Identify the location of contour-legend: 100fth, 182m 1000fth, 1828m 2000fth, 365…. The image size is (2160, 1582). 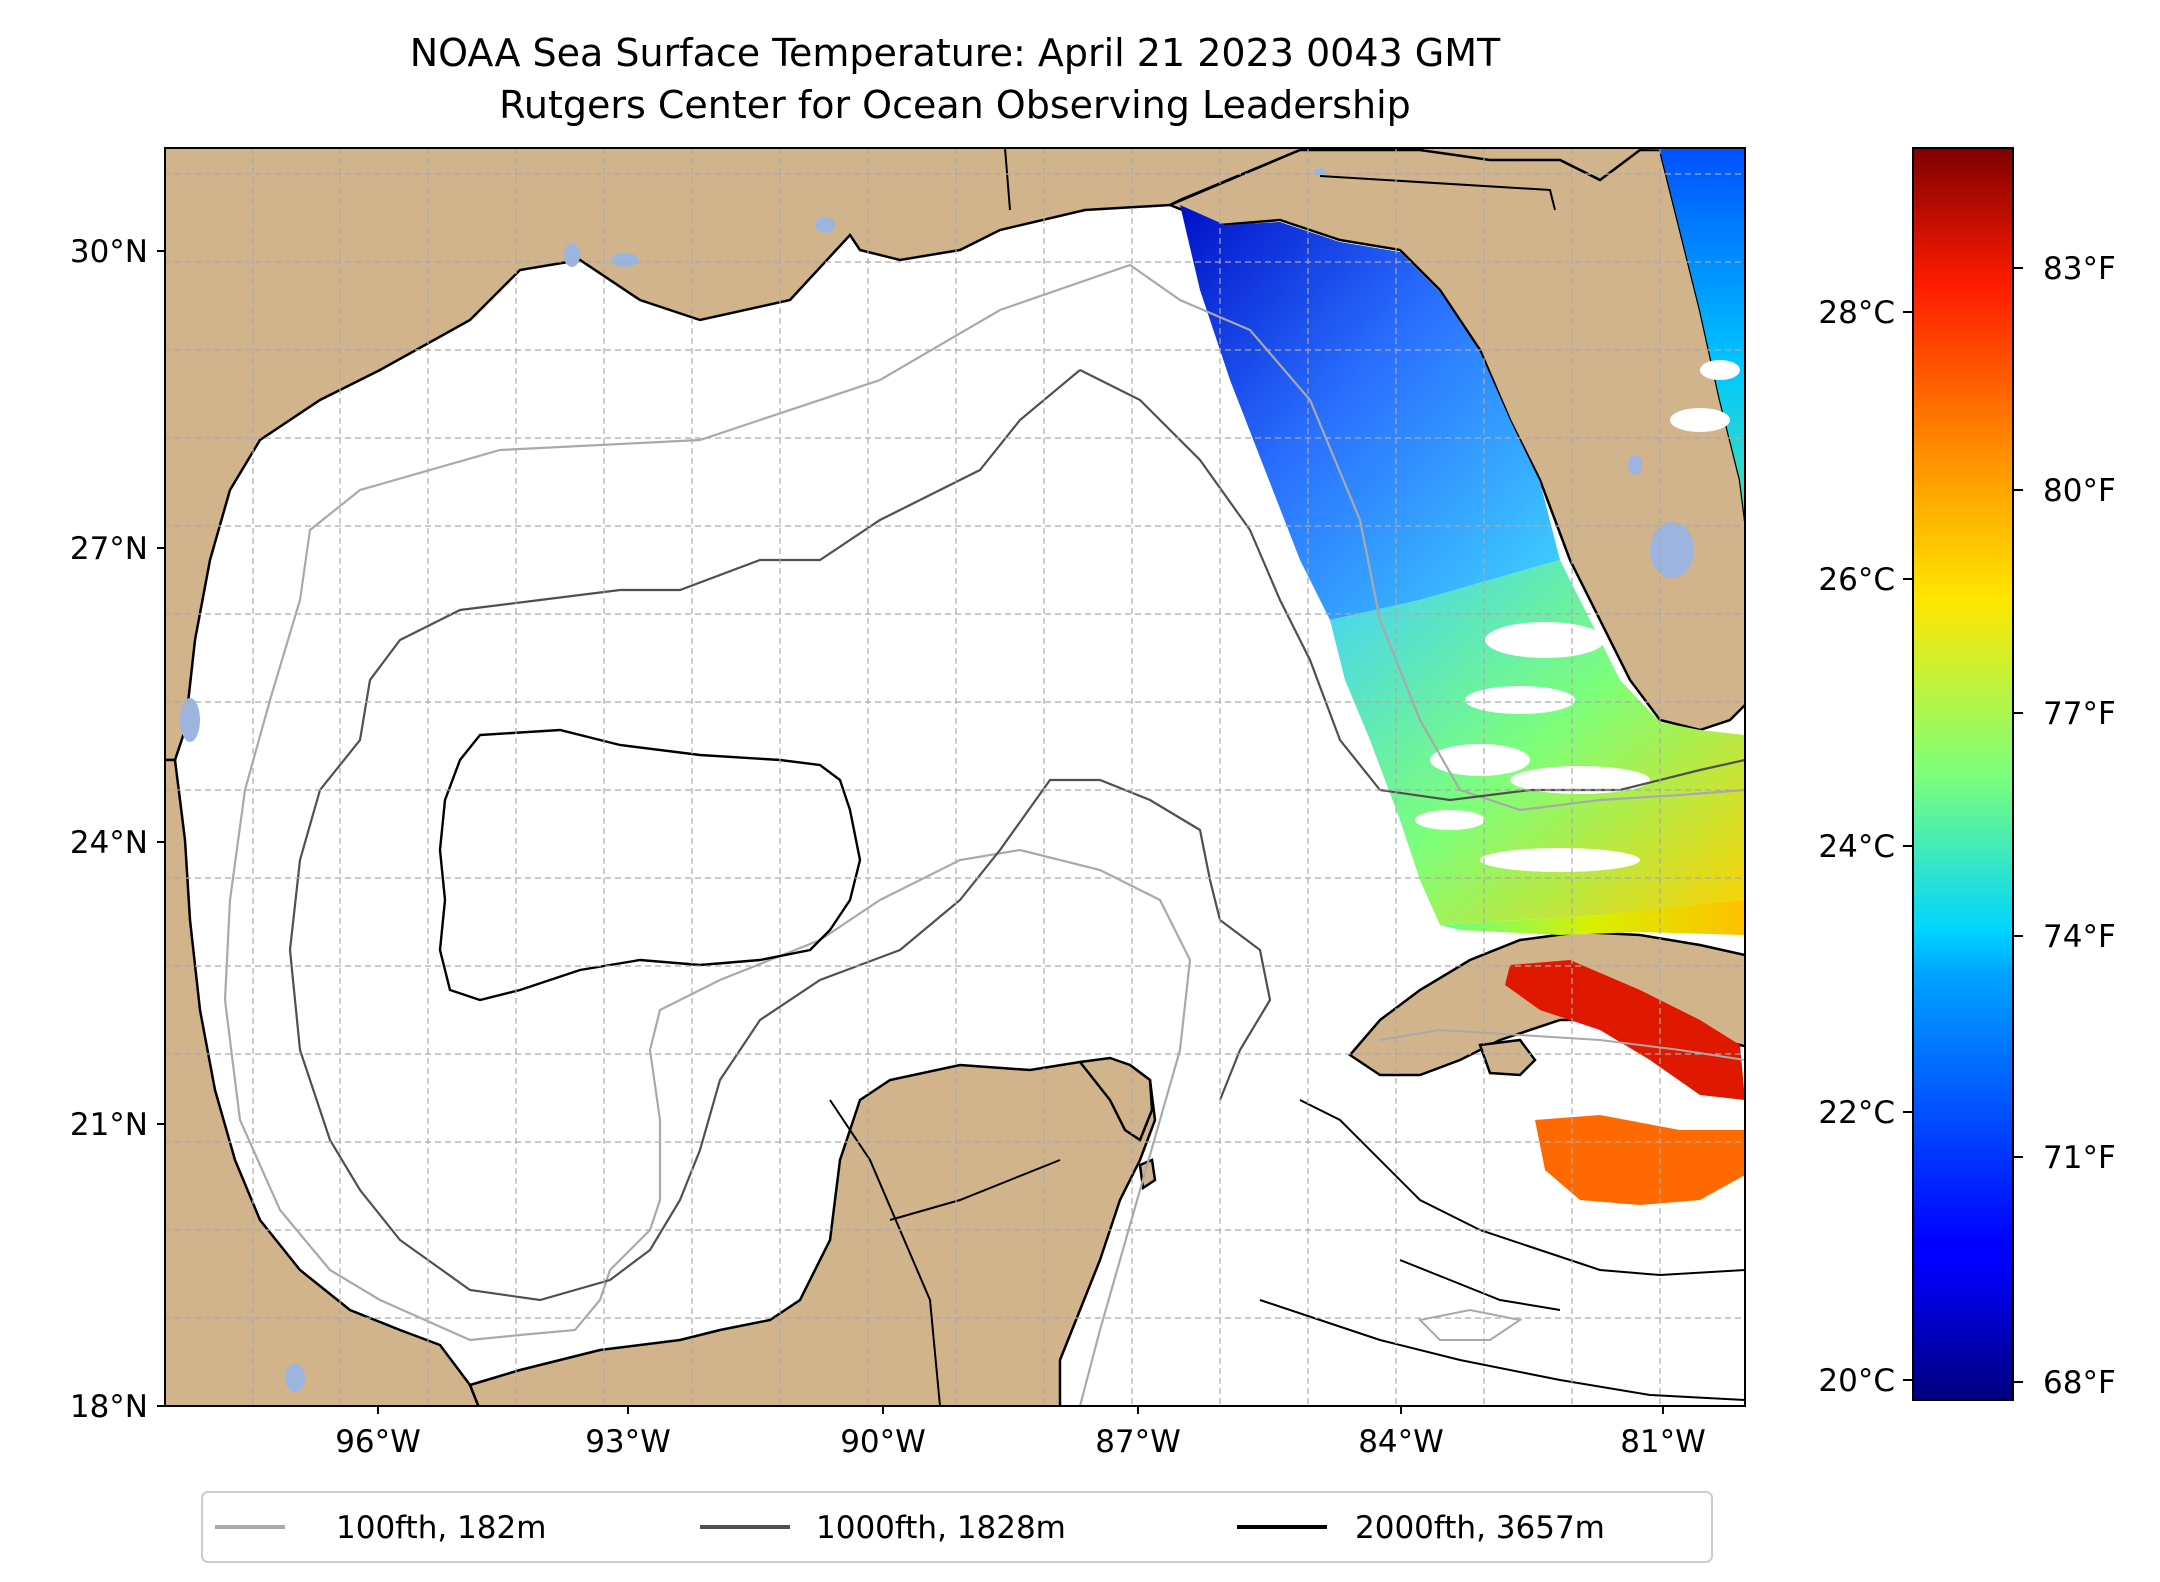
(957, 1527).